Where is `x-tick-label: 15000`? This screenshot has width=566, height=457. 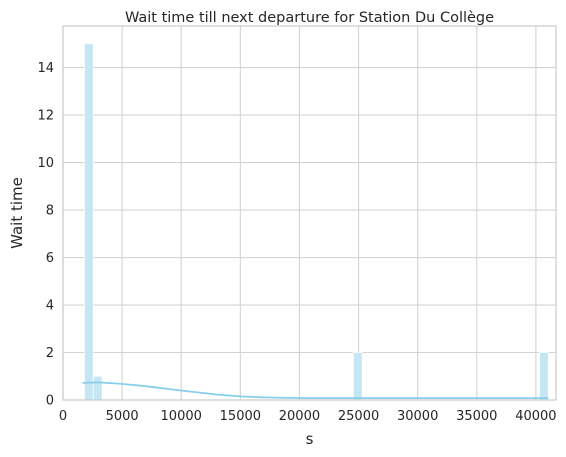 x-tick-label: 15000 is located at coordinates (240, 416).